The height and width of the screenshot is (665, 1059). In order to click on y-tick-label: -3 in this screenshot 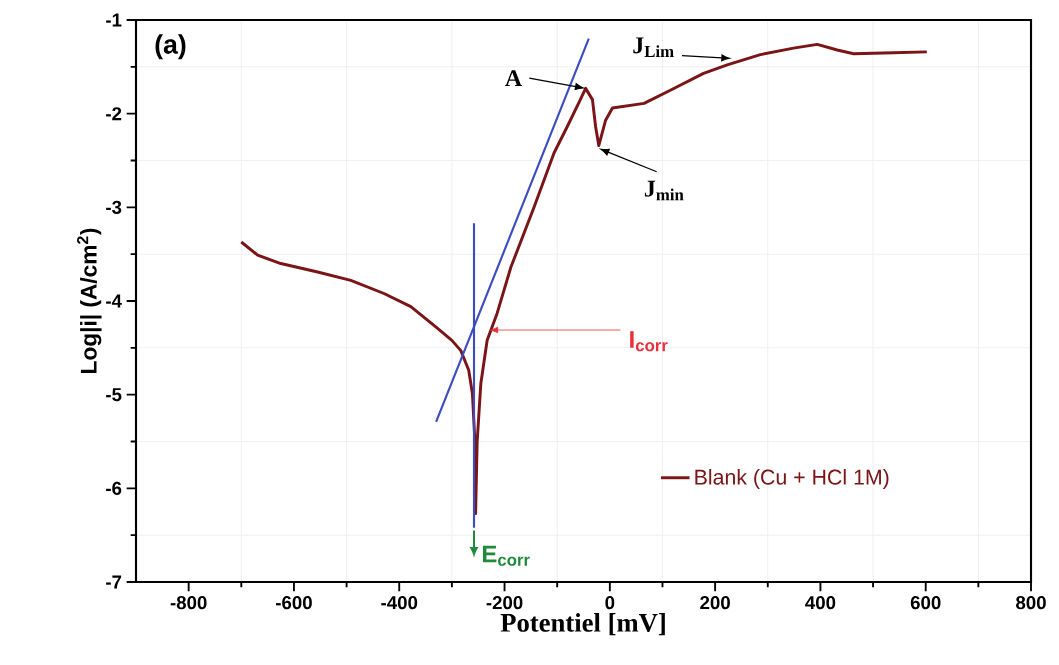, I will do `click(114, 207)`.